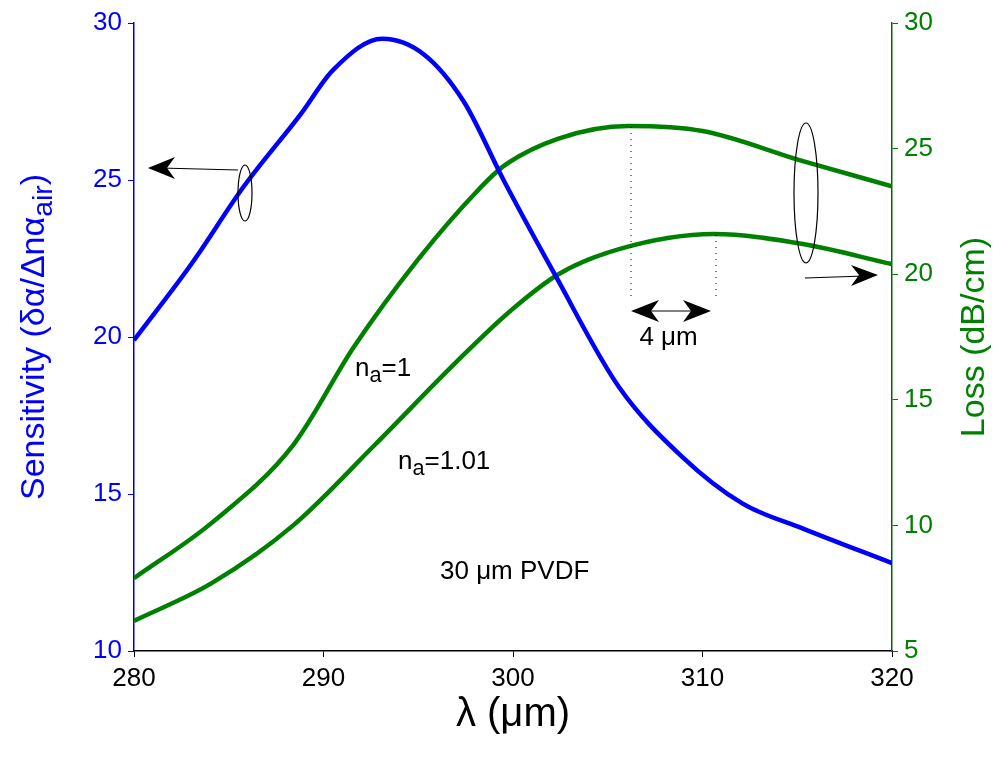 This screenshot has height=758, width=1004. I want to click on y-tick-label: 30, so click(107, 21).